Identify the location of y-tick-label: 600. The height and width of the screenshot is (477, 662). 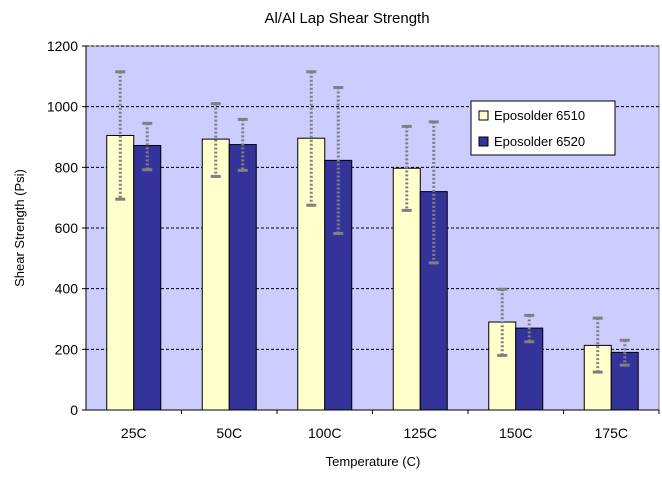
(67, 228).